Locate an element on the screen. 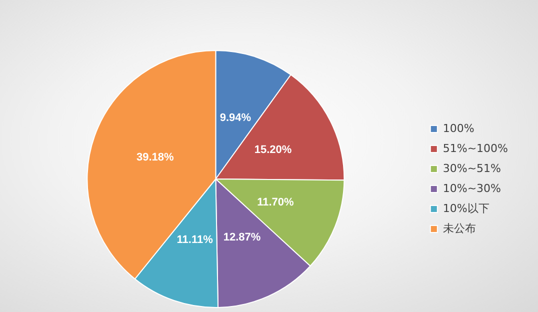 The image size is (538, 312). legend-label: 51%~100% is located at coordinates (475, 148).